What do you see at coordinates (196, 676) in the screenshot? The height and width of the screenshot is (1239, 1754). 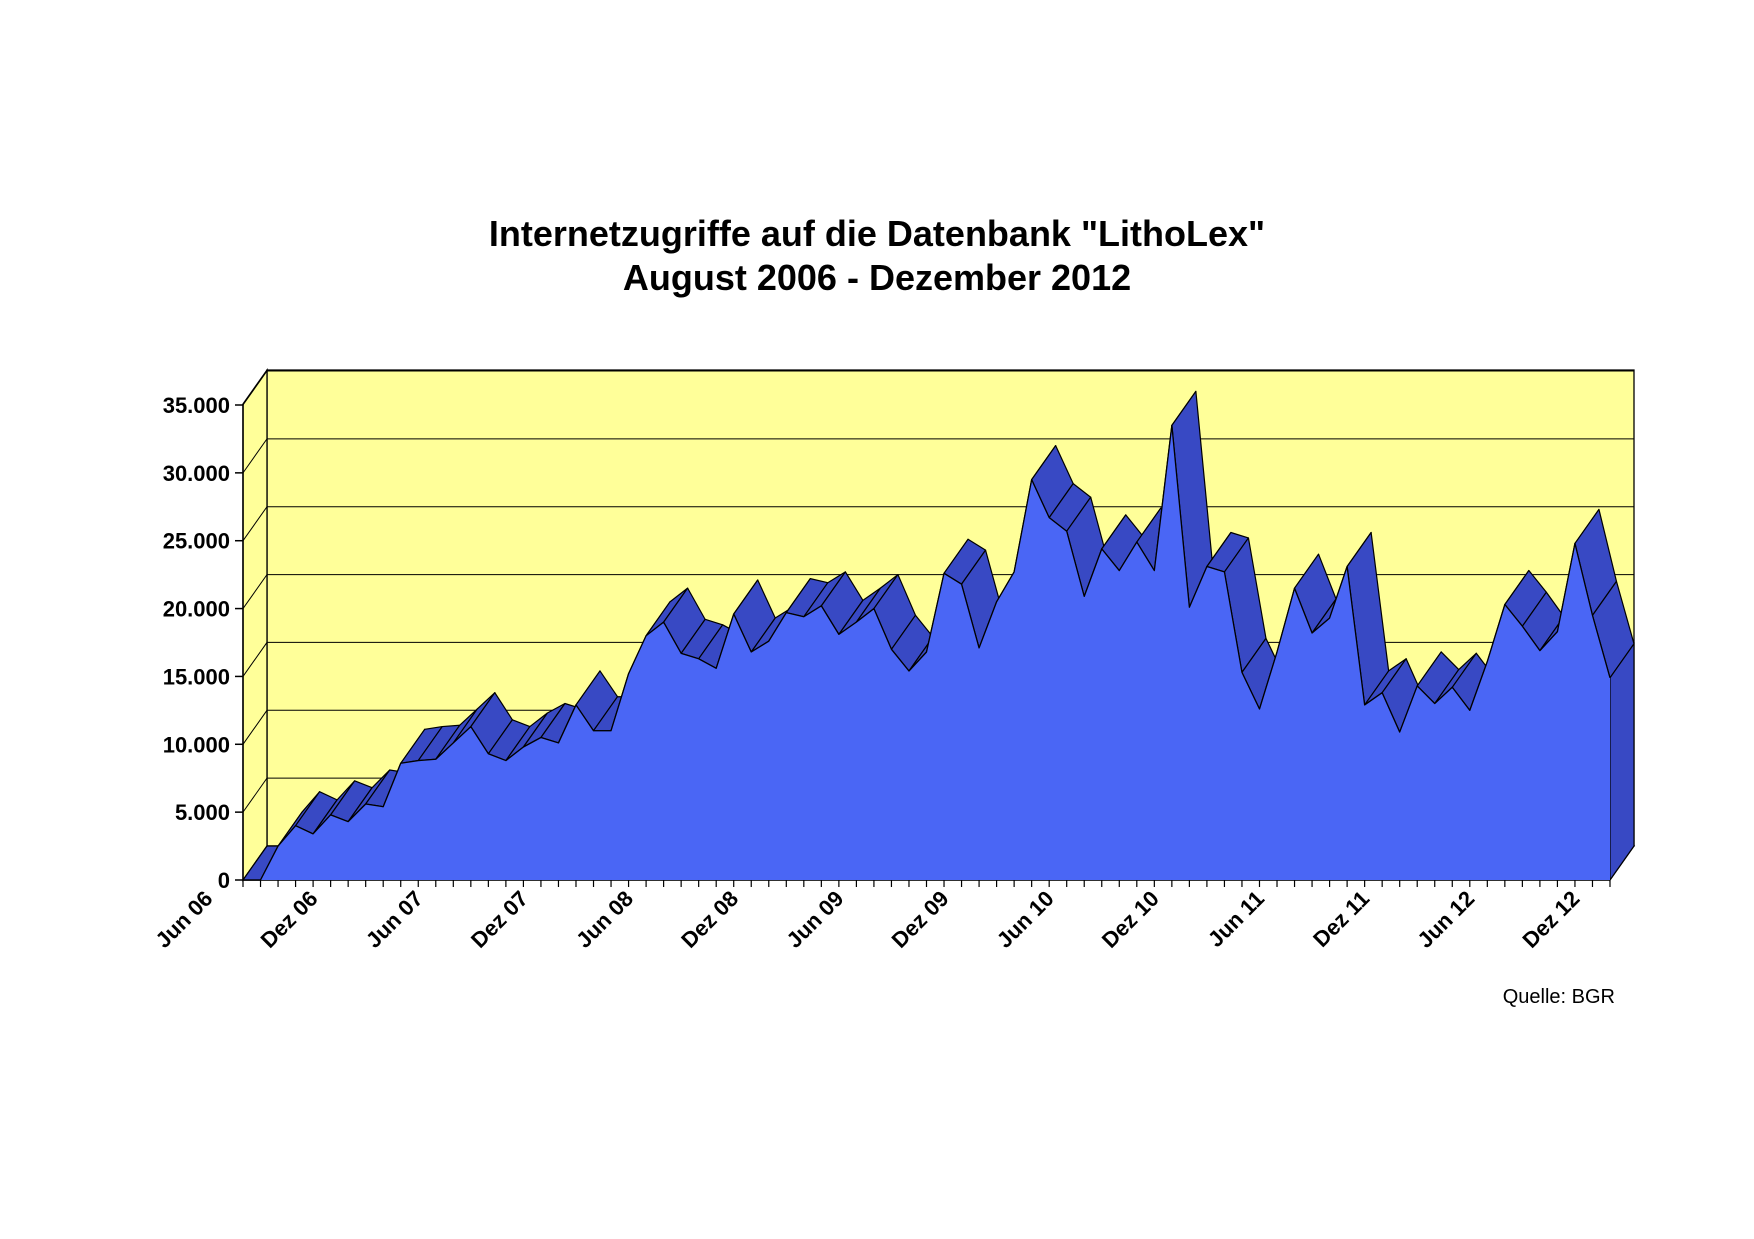 I see `y-tick-label: 15.000` at bounding box center [196, 676].